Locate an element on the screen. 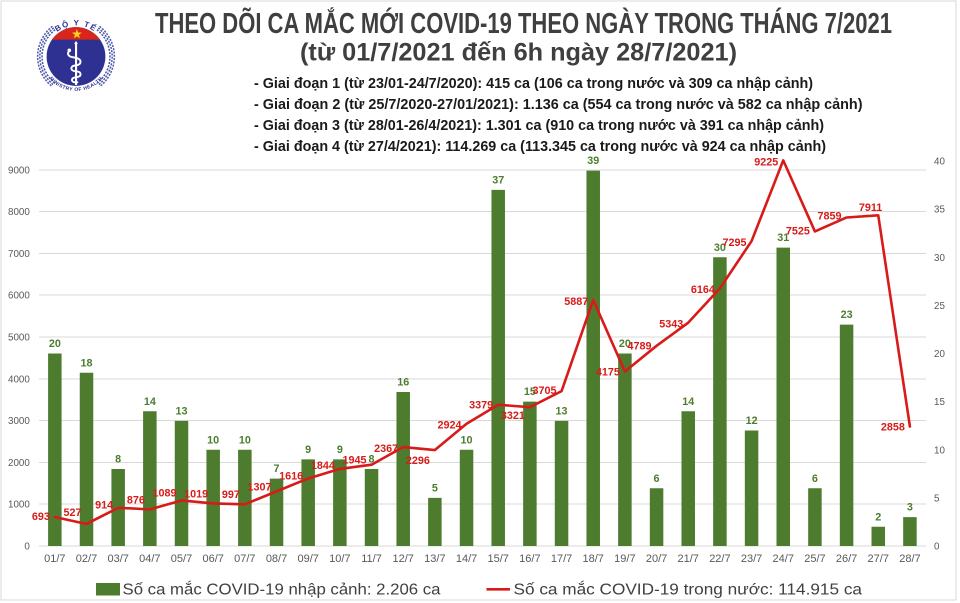 The height and width of the screenshot is (603, 960). x-axis-date-label: 03/7 is located at coordinates (117, 559).